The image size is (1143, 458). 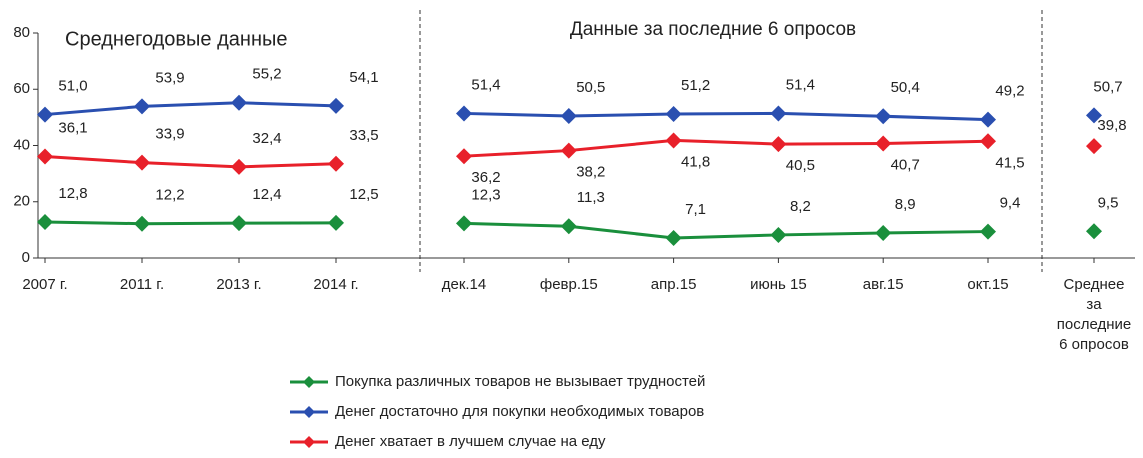 What do you see at coordinates (21, 88) in the screenshot?
I see `y-tick-label: 60` at bounding box center [21, 88].